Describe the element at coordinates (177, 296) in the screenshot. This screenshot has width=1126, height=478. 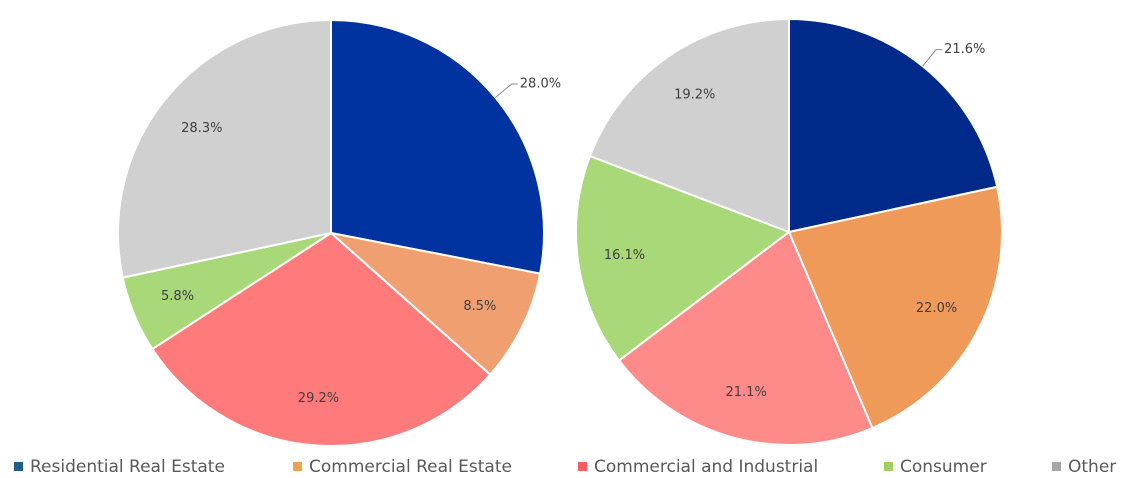
I see `data-label: 5.8%` at that location.